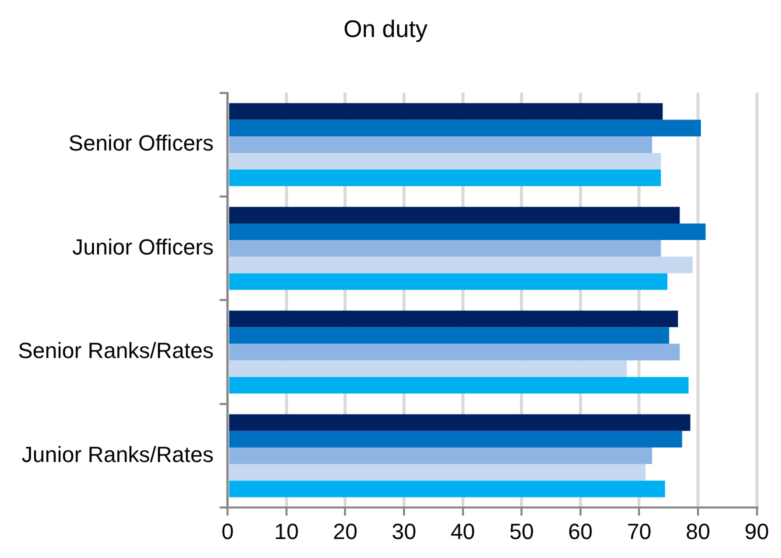 Image resolution: width=781 pixels, height=558 pixels. What do you see at coordinates (286, 531) in the screenshot?
I see `x-tick-label: 10` at bounding box center [286, 531].